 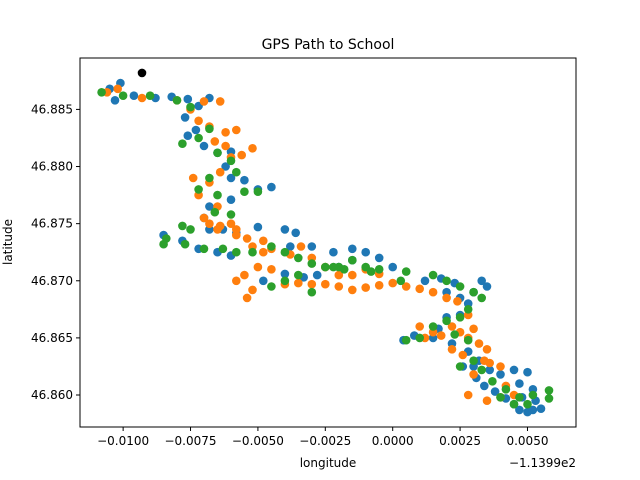 What do you see at coordinates (258, 441) in the screenshot?
I see `x-tick-label-2: −0.0050` at bounding box center [258, 441].